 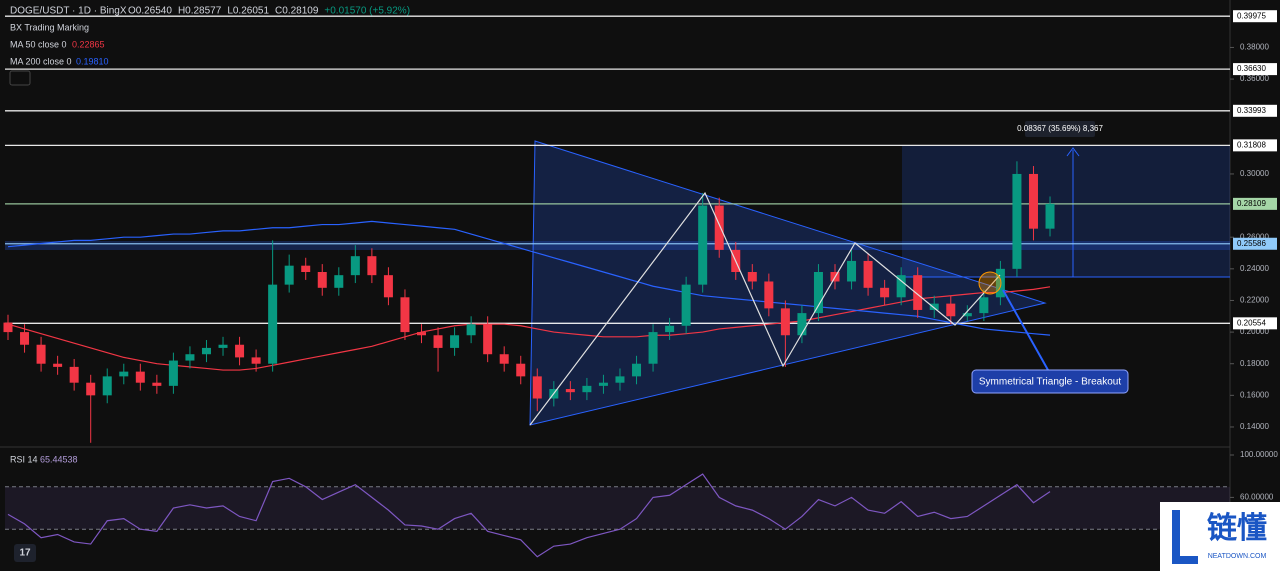 What do you see at coordinates (1254, 268) in the screenshot?
I see `y-tick-label: 0.24000` at bounding box center [1254, 268].